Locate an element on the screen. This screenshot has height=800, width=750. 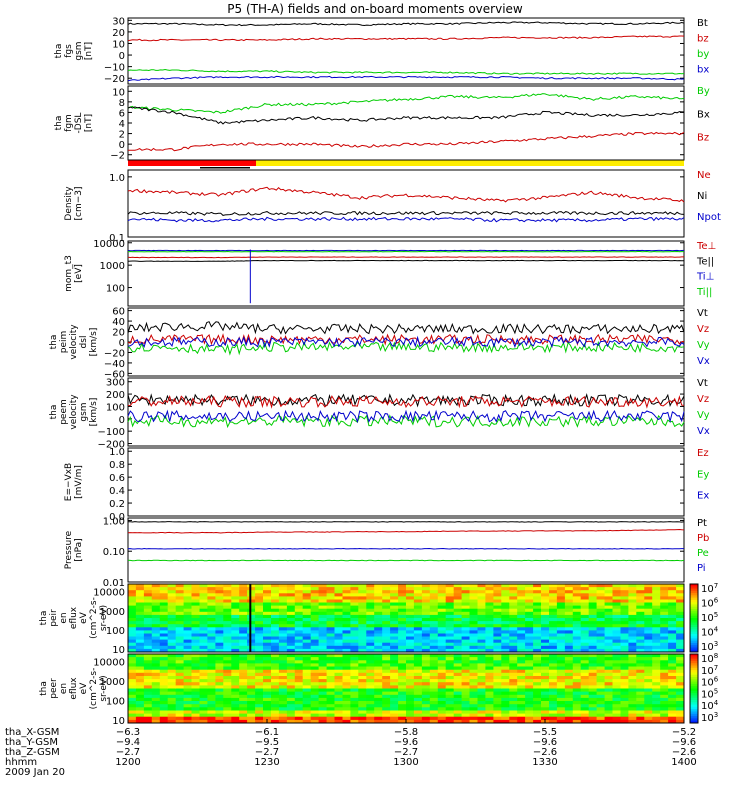
y-tick-label-peem: −200 is located at coordinates (111, 445).